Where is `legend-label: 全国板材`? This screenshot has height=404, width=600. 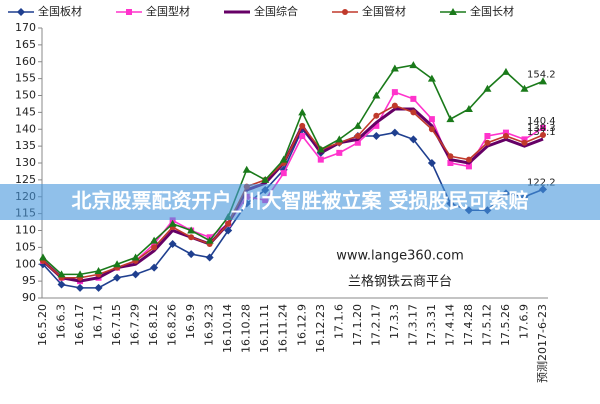 legend-label: 全国板材 is located at coordinates (60, 11).